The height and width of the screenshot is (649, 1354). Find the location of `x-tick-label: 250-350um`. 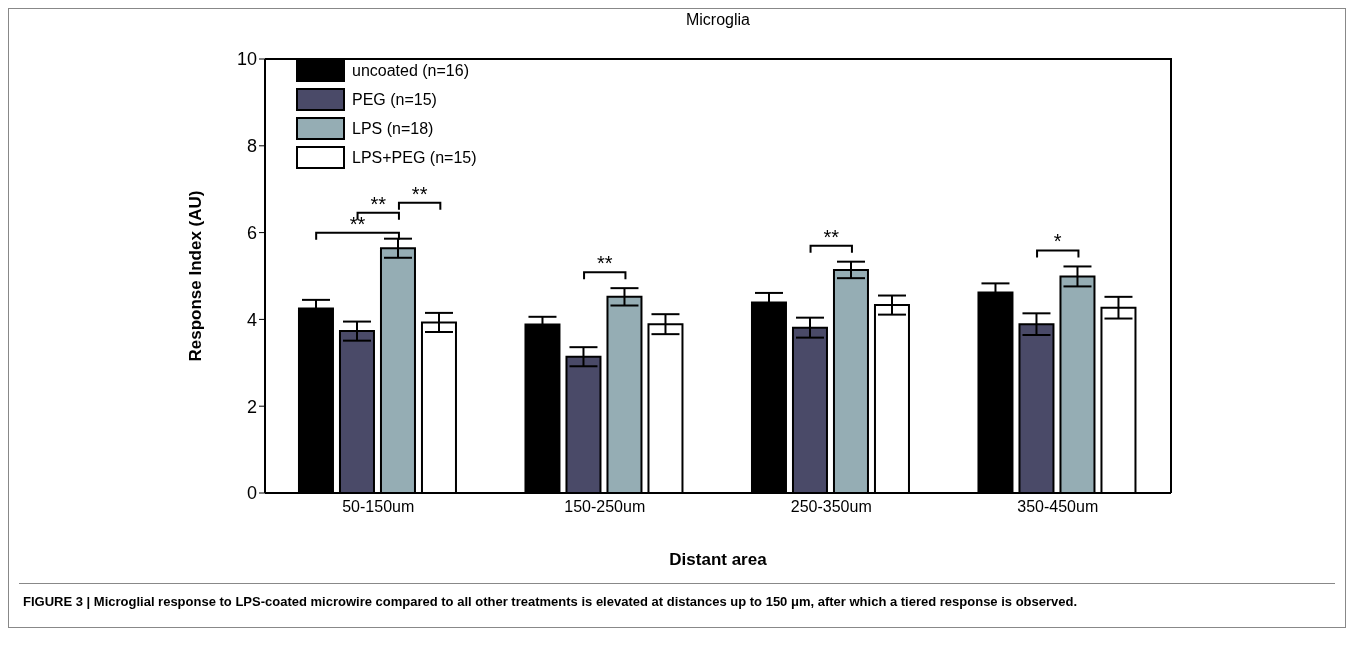

x-tick-label: 250-350um is located at coordinates (831, 507).